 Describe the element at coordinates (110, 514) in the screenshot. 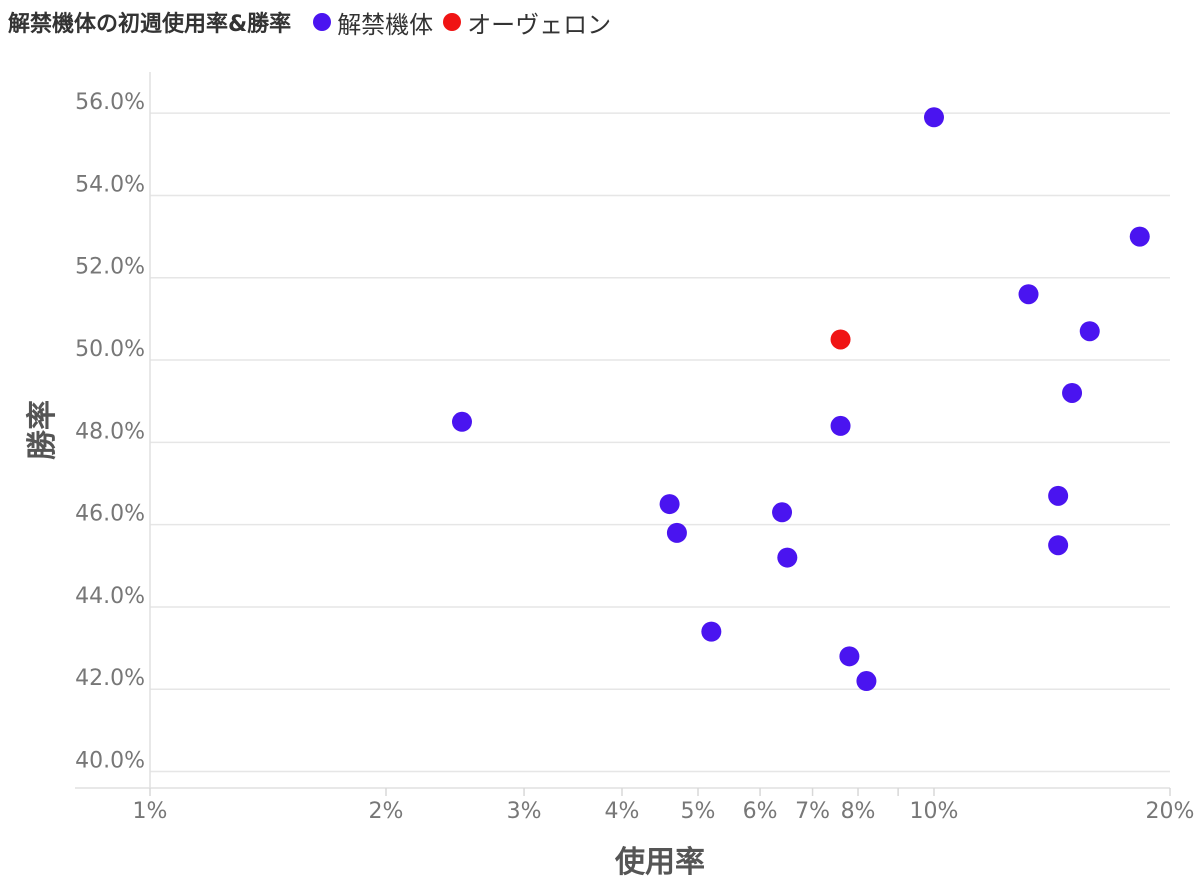

I see `y-tick-label: 46.0%` at that location.